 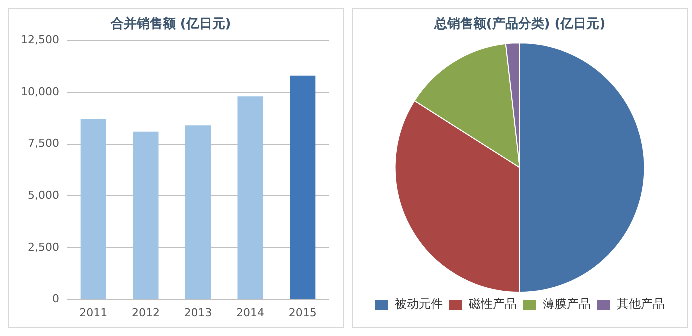 I want to click on x-tick-label: 2012, so click(x=146, y=313).